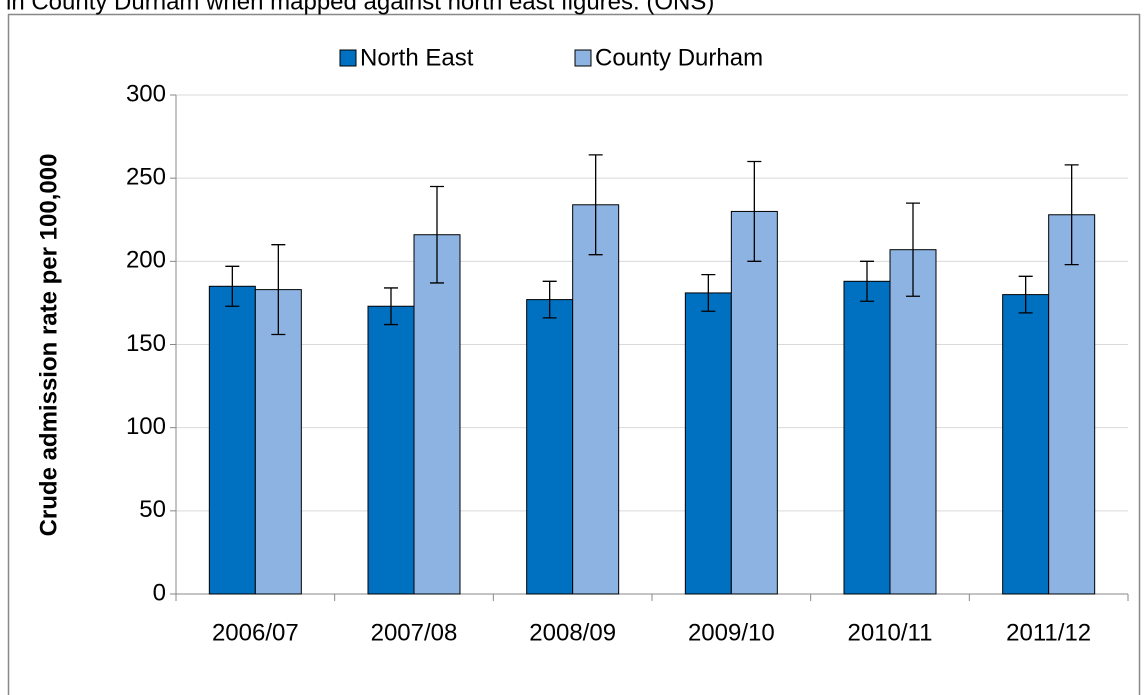  I want to click on x-tick-label: 2008/09, so click(572, 632).